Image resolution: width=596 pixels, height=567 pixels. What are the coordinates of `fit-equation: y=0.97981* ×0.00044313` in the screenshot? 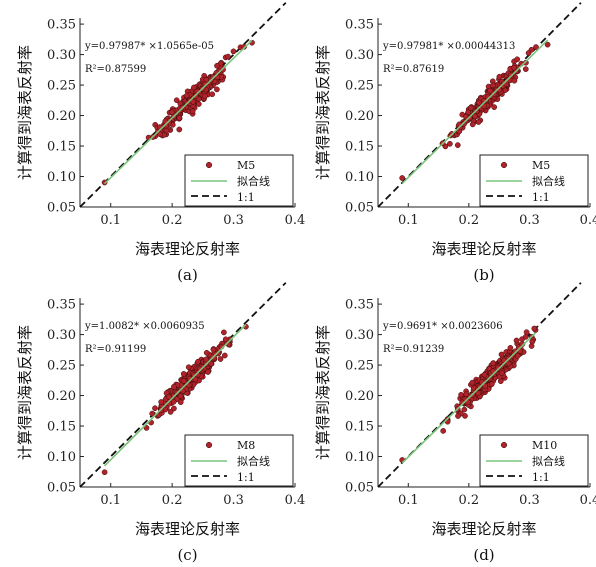 It's located at (448, 46).